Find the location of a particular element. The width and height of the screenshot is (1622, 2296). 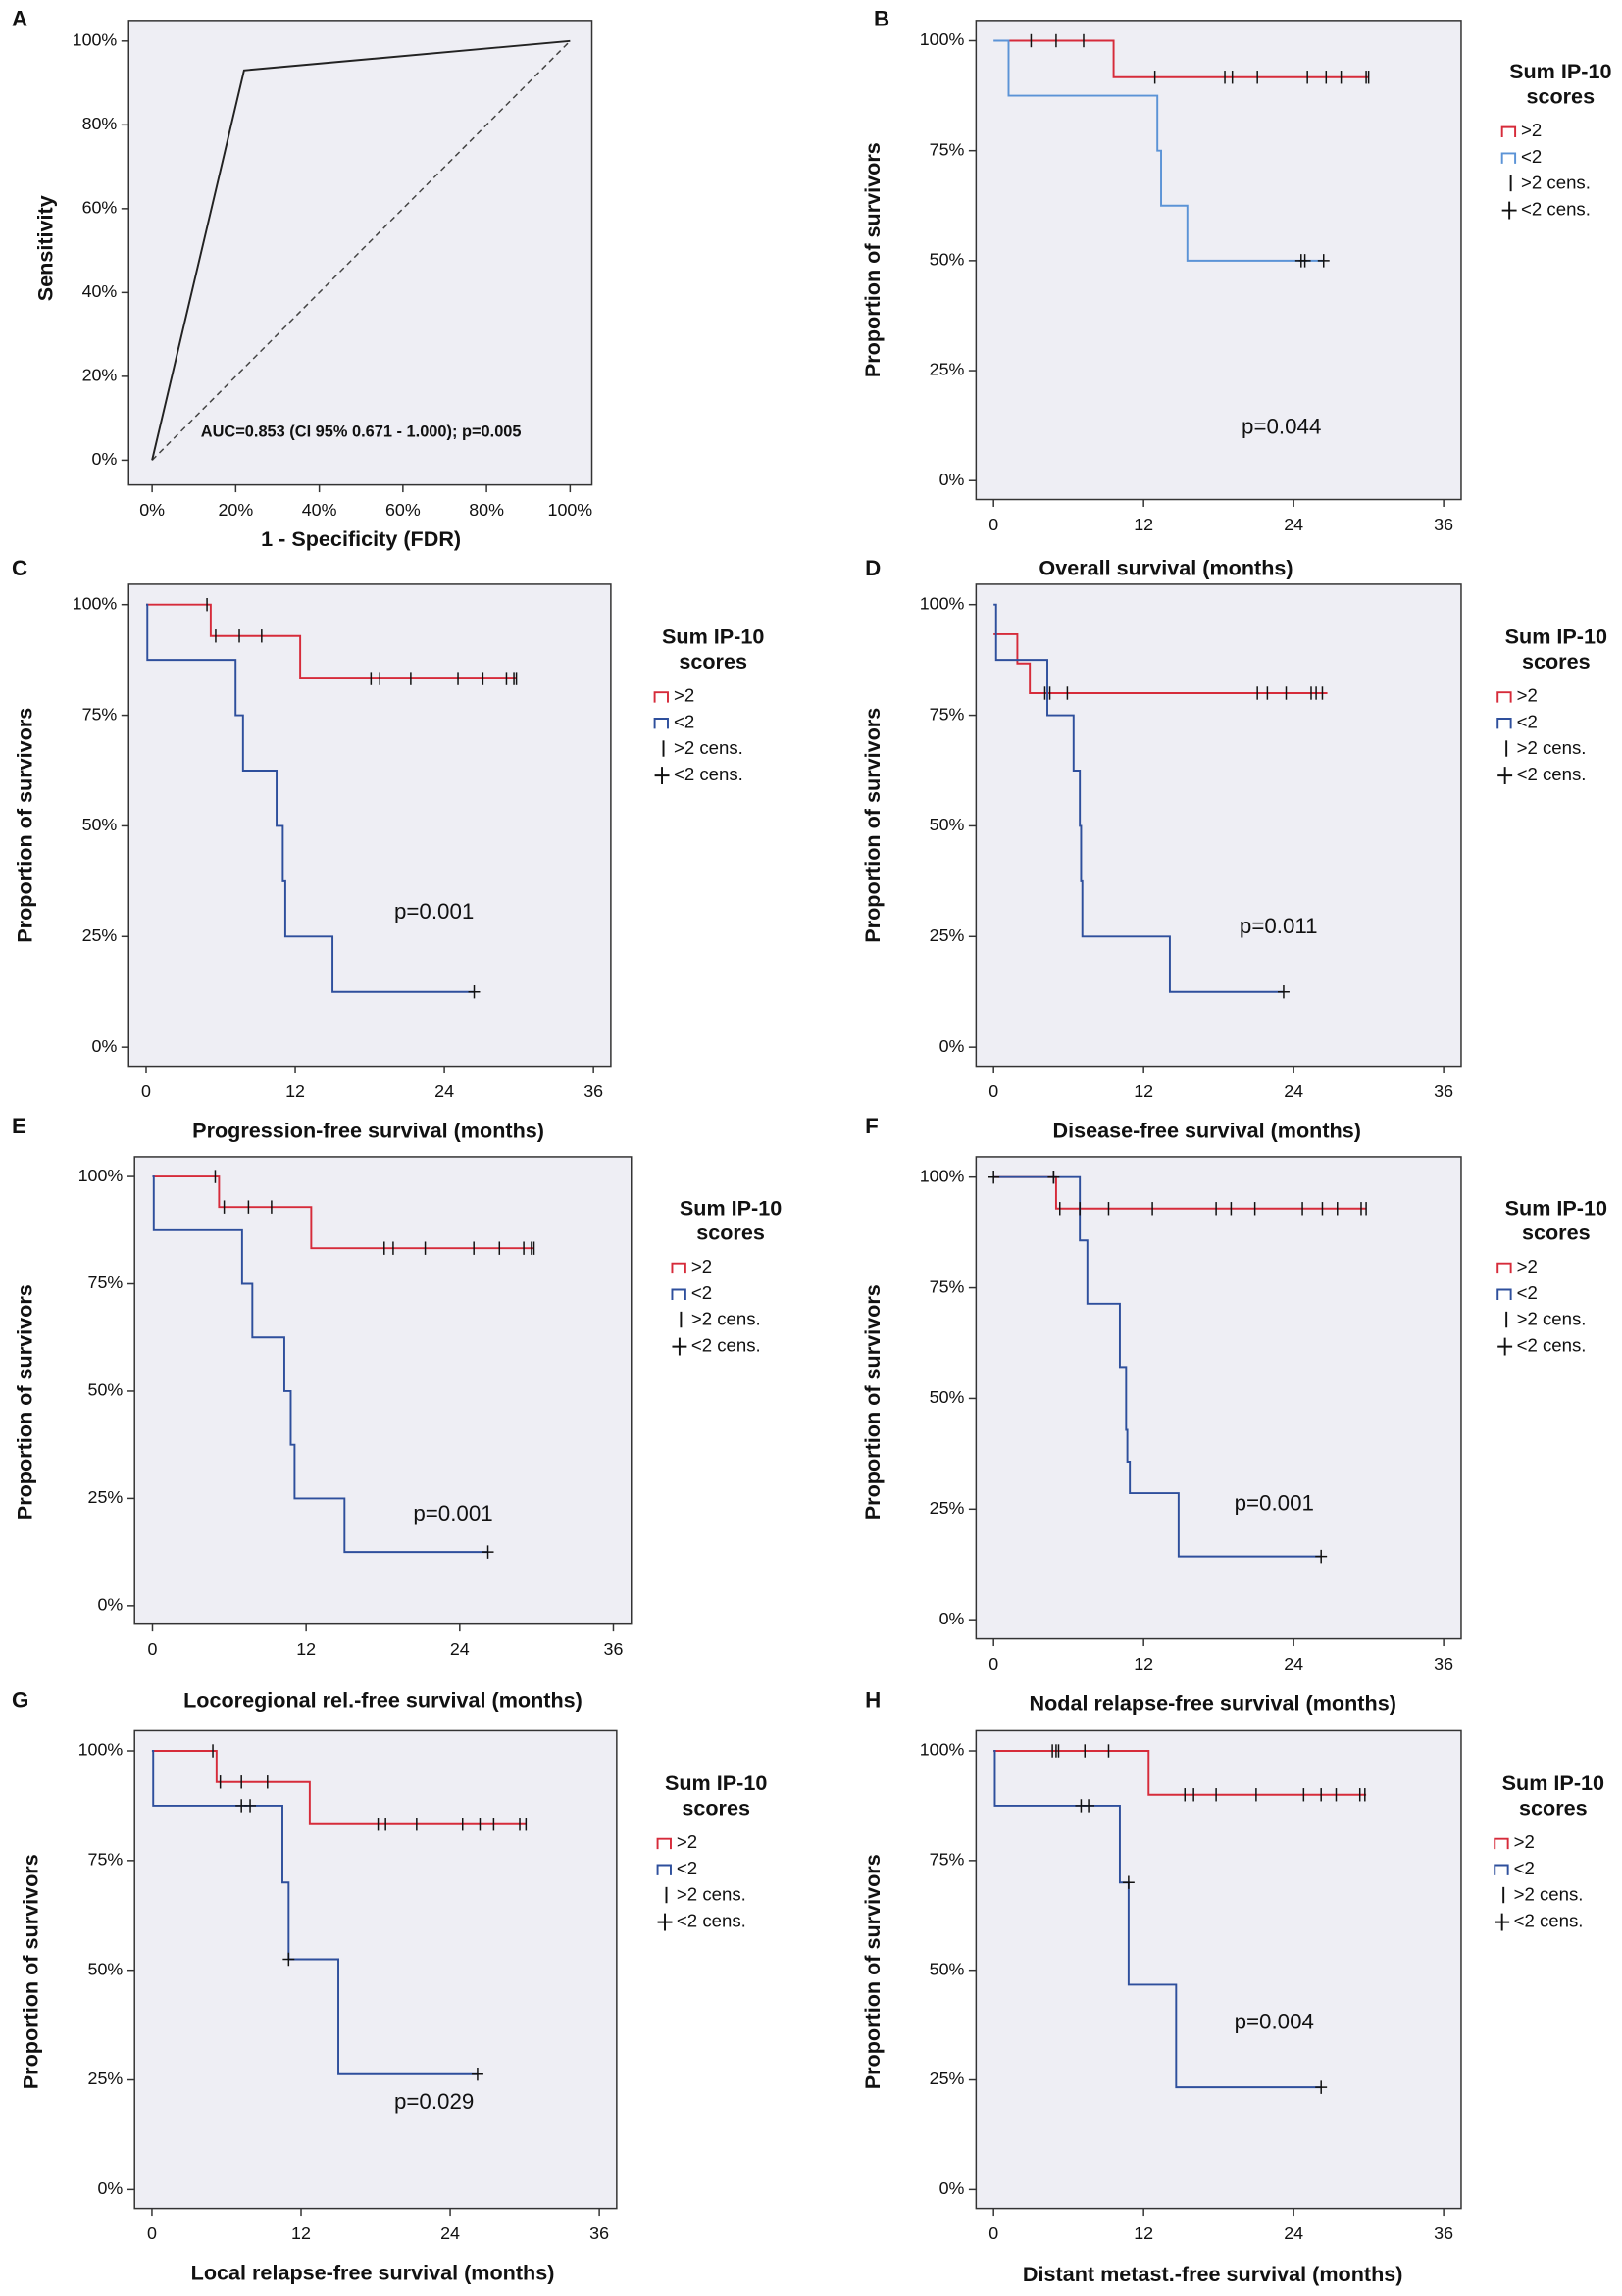

x-axis-label: Disease-free survival (months) is located at coordinates (1207, 1130).